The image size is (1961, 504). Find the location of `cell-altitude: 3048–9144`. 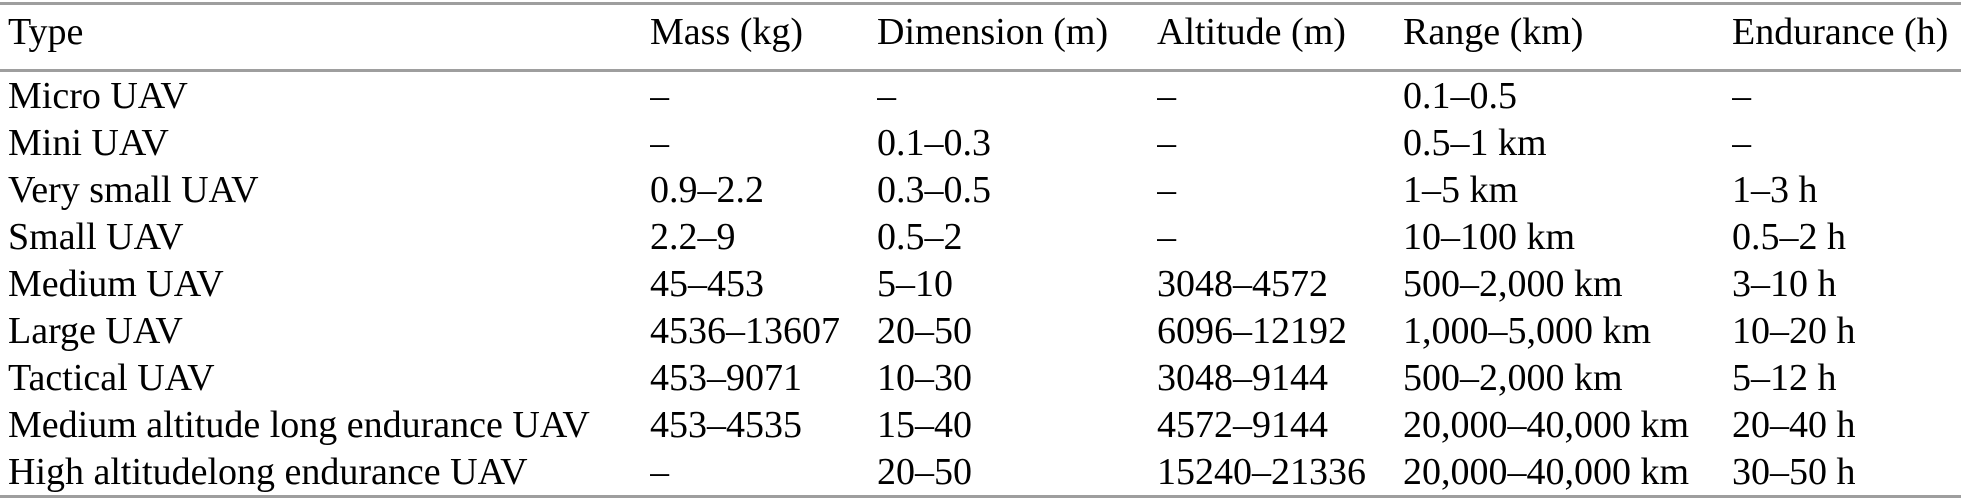

cell-altitude: 3048–9144 is located at coordinates (1242, 377).